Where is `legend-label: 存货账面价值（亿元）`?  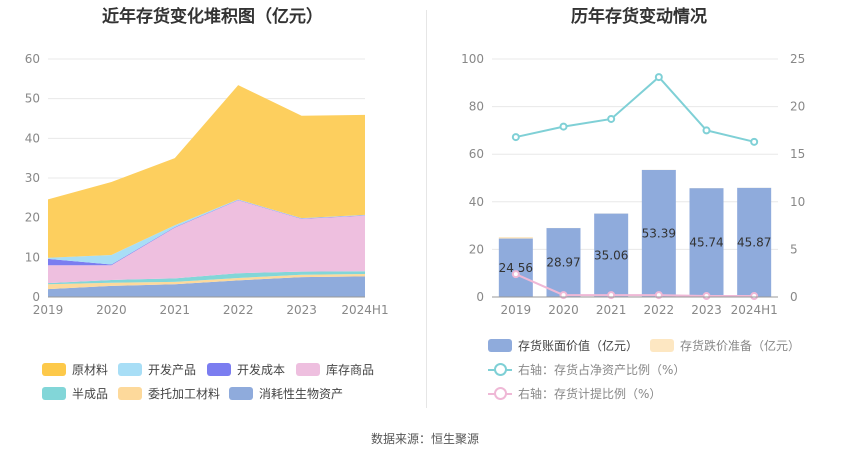 legend-label: 存货账面价值（亿元） is located at coordinates (578, 346).